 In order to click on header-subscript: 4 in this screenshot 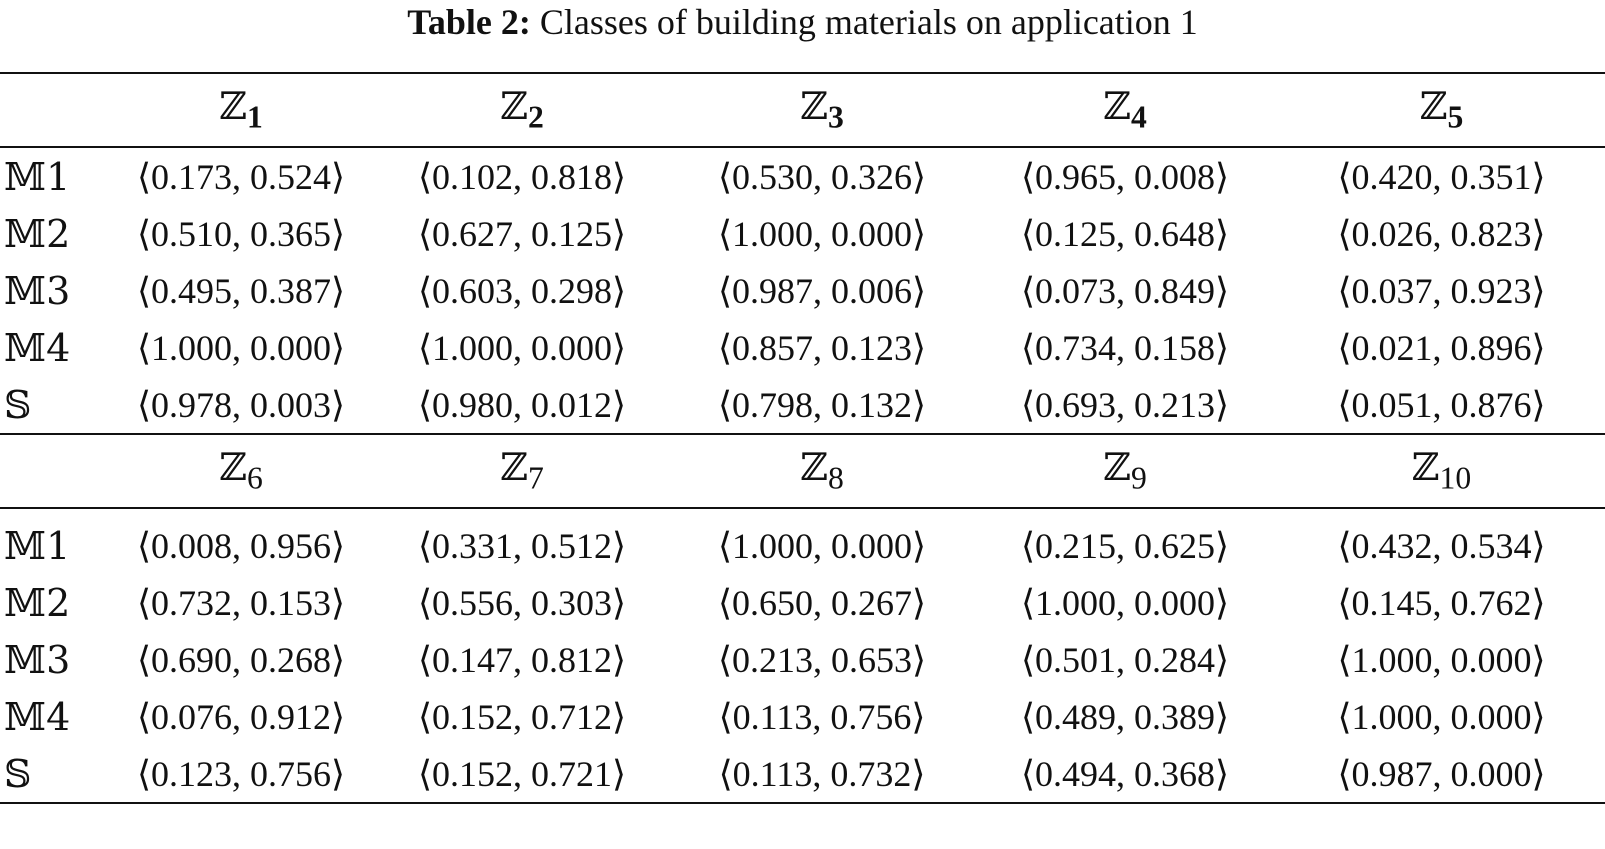, I will do `click(1138, 117)`.